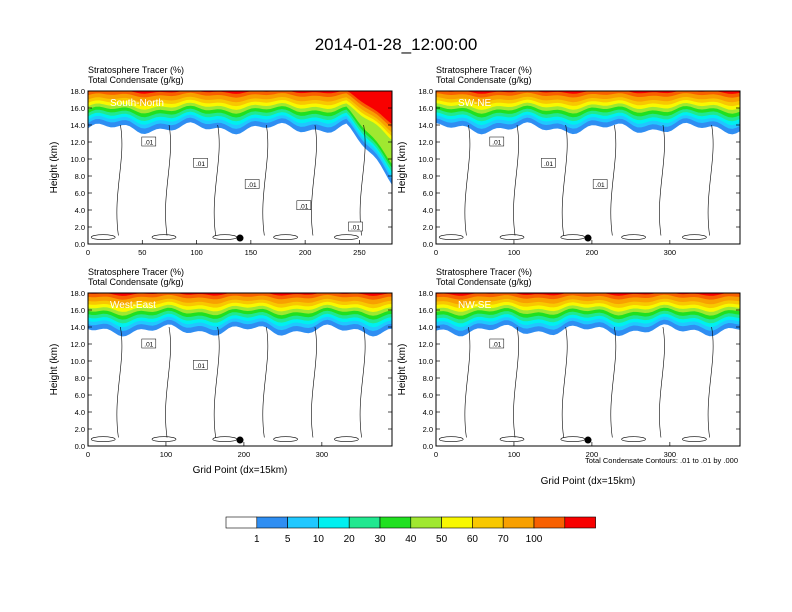 Image resolution: width=792 pixels, height=612 pixels. I want to click on colorbar-label: 5, so click(288, 539).